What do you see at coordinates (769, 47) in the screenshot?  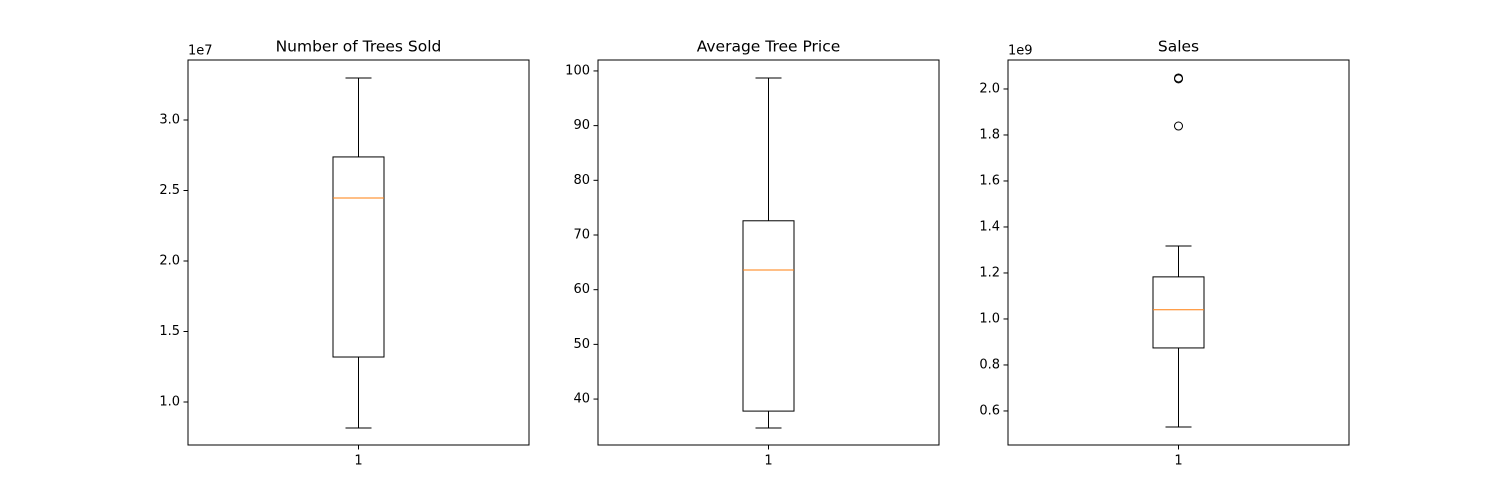 I see `chart-title: Average Tree Price` at bounding box center [769, 47].